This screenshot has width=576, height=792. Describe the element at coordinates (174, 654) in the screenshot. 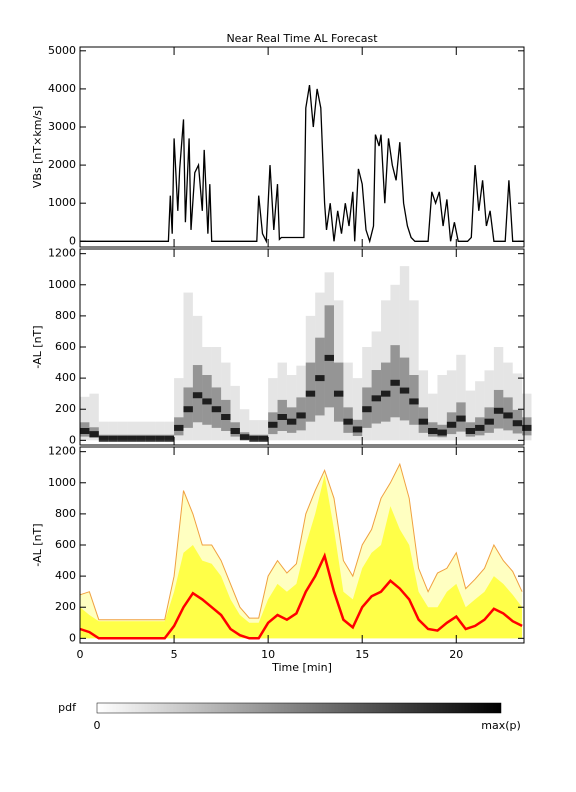

I see `x-tick-label: 5` at that location.